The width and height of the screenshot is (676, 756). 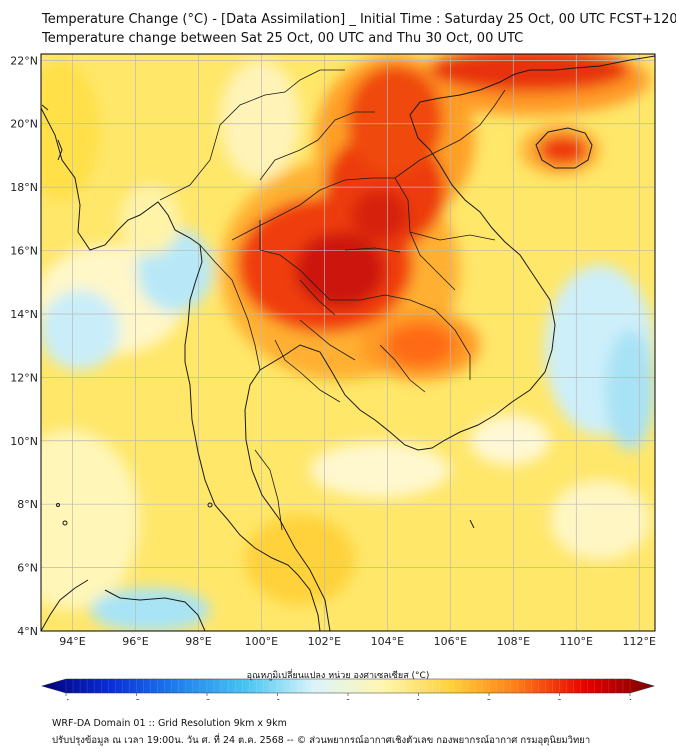 What do you see at coordinates (136, 699) in the screenshot?
I see `colorbar-tick-label: -3` at bounding box center [136, 699].